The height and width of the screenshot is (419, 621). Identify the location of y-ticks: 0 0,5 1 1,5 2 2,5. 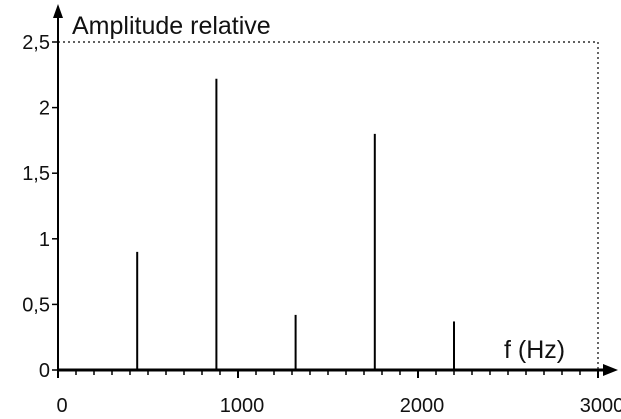
(40, 207).